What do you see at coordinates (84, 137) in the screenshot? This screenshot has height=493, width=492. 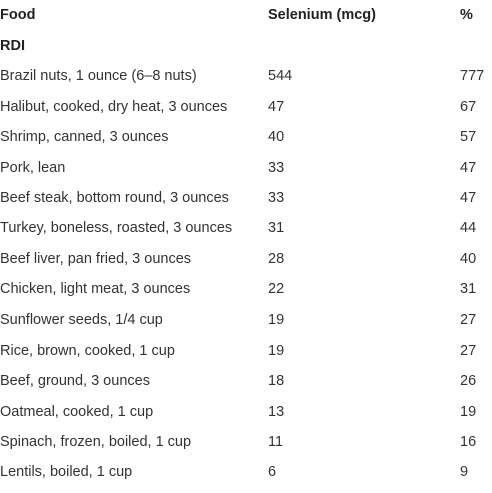 I see `food-cell: Shrimp, canned, 3 ounces` at bounding box center [84, 137].